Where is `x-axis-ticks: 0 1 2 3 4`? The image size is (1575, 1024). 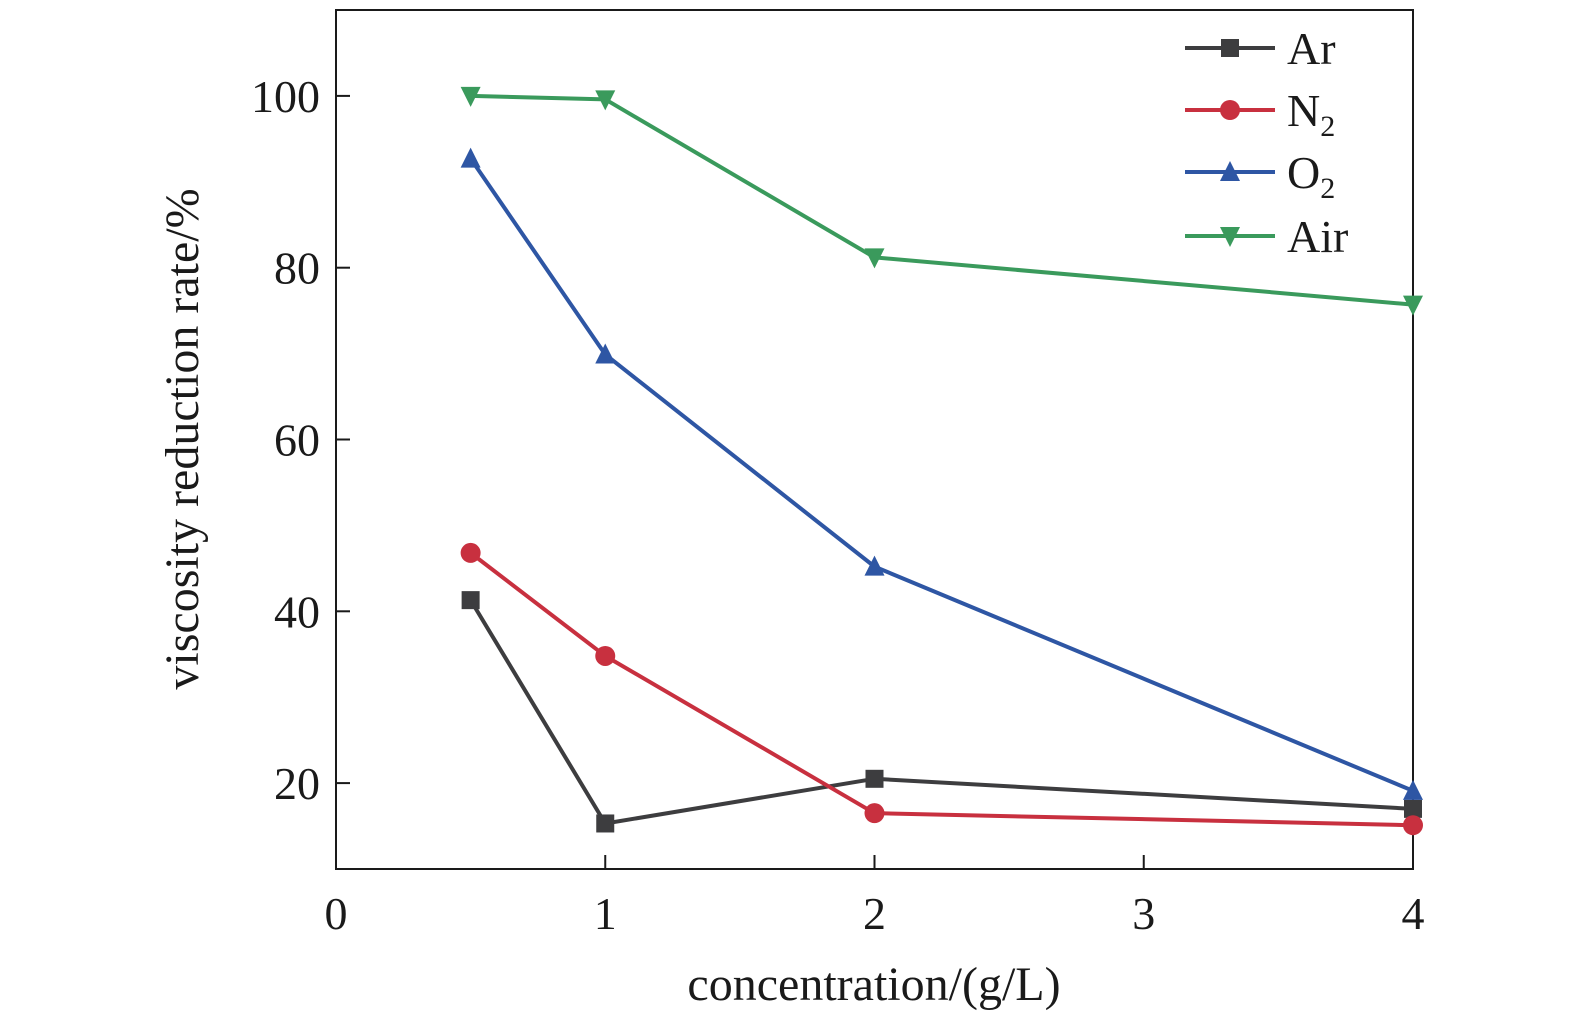 x-axis-ticks: 0 1 2 3 4 is located at coordinates (875, 897).